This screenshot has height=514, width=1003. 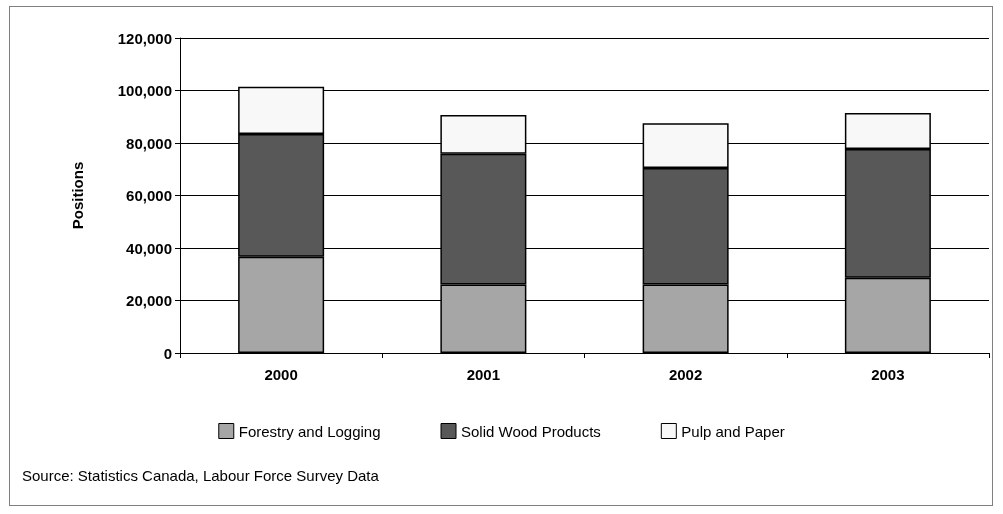 I want to click on y-tick-label: 40,000, so click(x=149, y=248).